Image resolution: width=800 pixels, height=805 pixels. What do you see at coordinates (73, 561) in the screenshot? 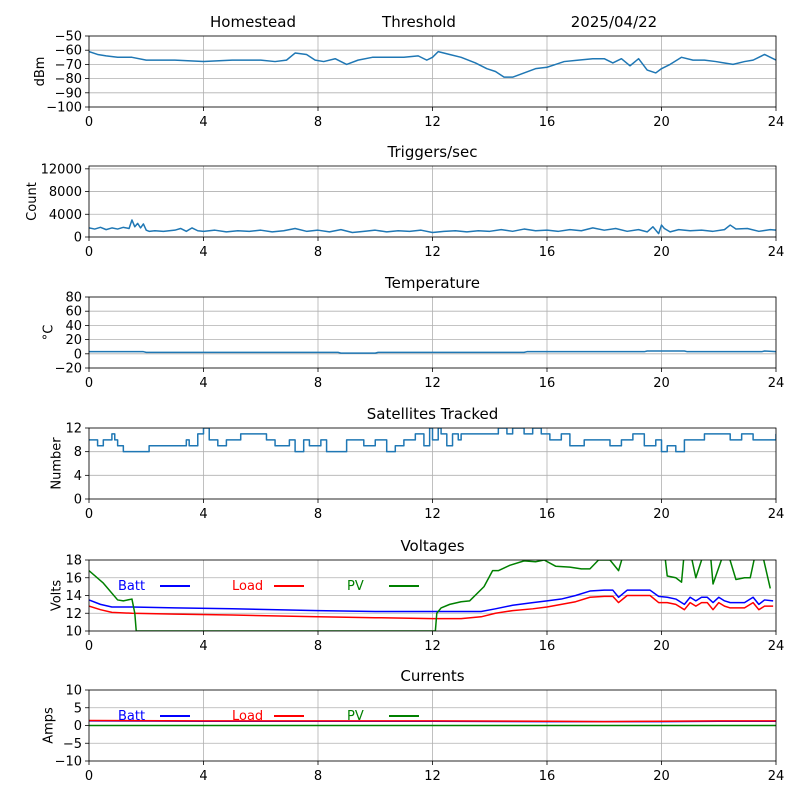
I see `y-tick-label: 18` at bounding box center [73, 561].